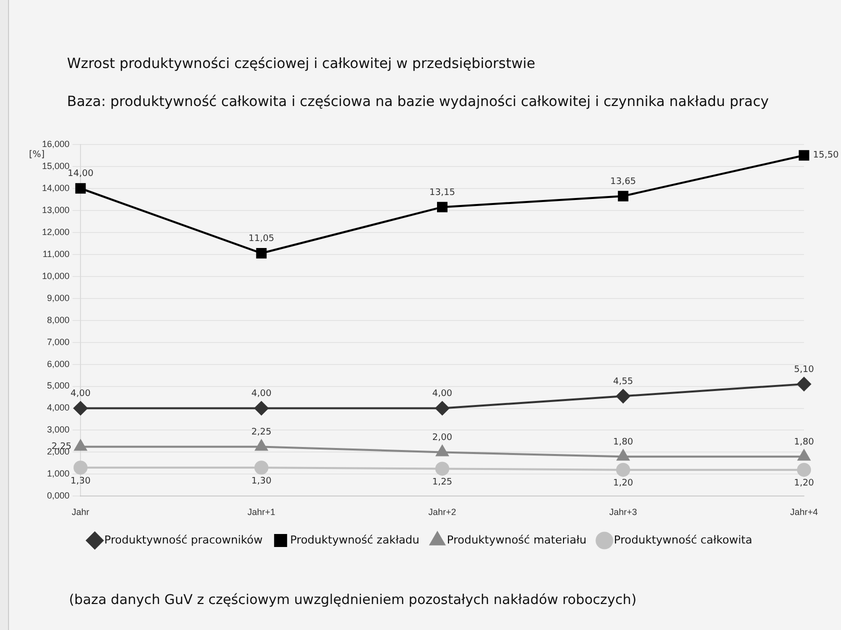 The image size is (841, 630). I want to click on y-tick-label: 11,000, so click(56, 253).